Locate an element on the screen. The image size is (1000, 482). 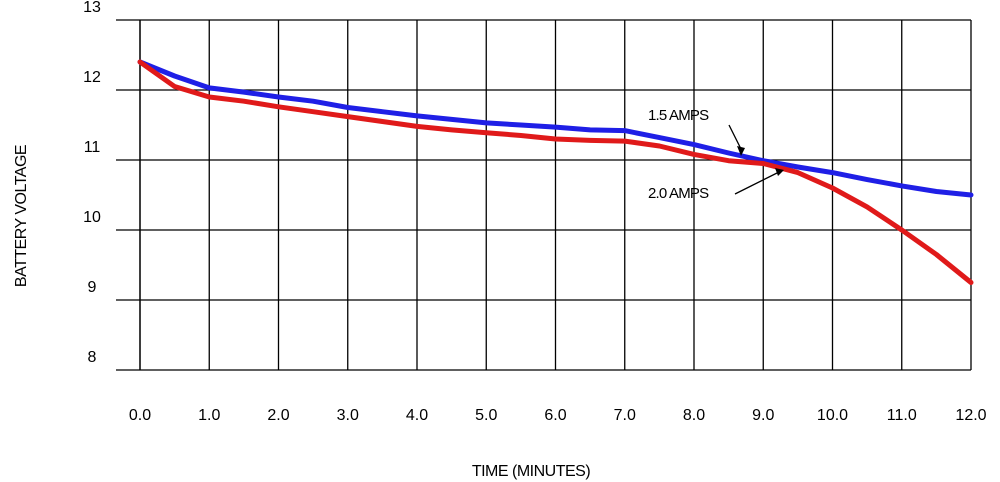
annotation-label-2-0-amps: 2.0 AMPS is located at coordinates (678, 193).